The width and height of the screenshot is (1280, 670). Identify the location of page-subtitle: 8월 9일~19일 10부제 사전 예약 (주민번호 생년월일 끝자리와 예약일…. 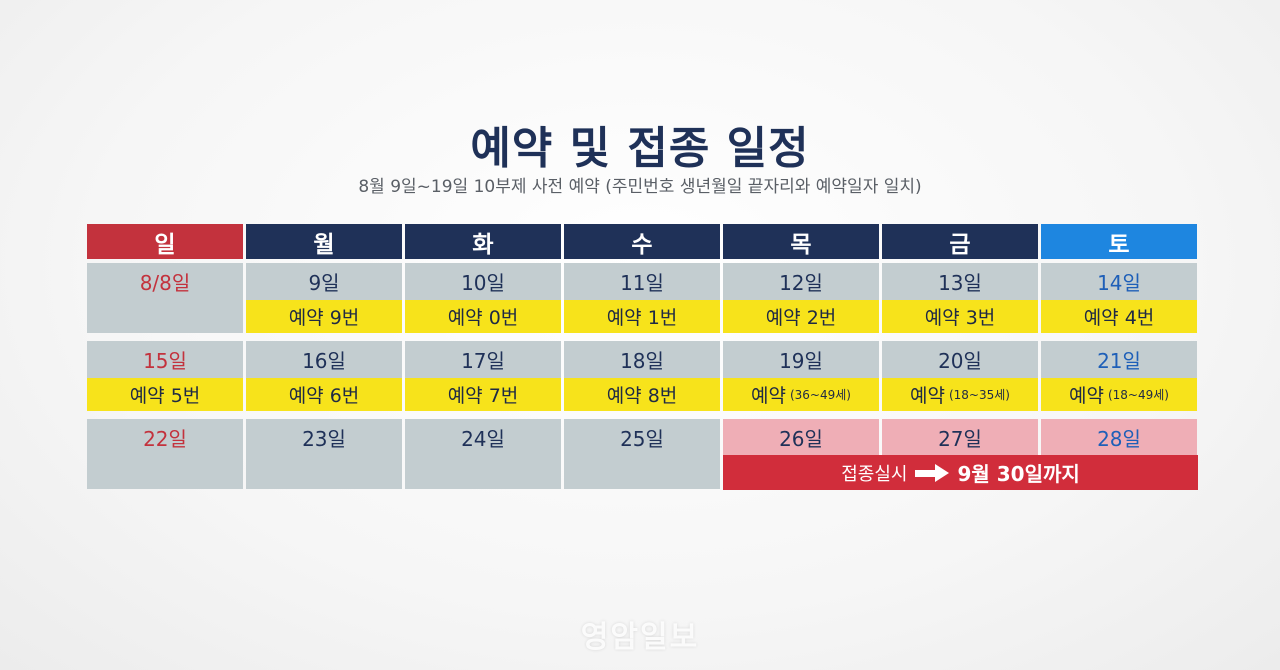
(640, 187).